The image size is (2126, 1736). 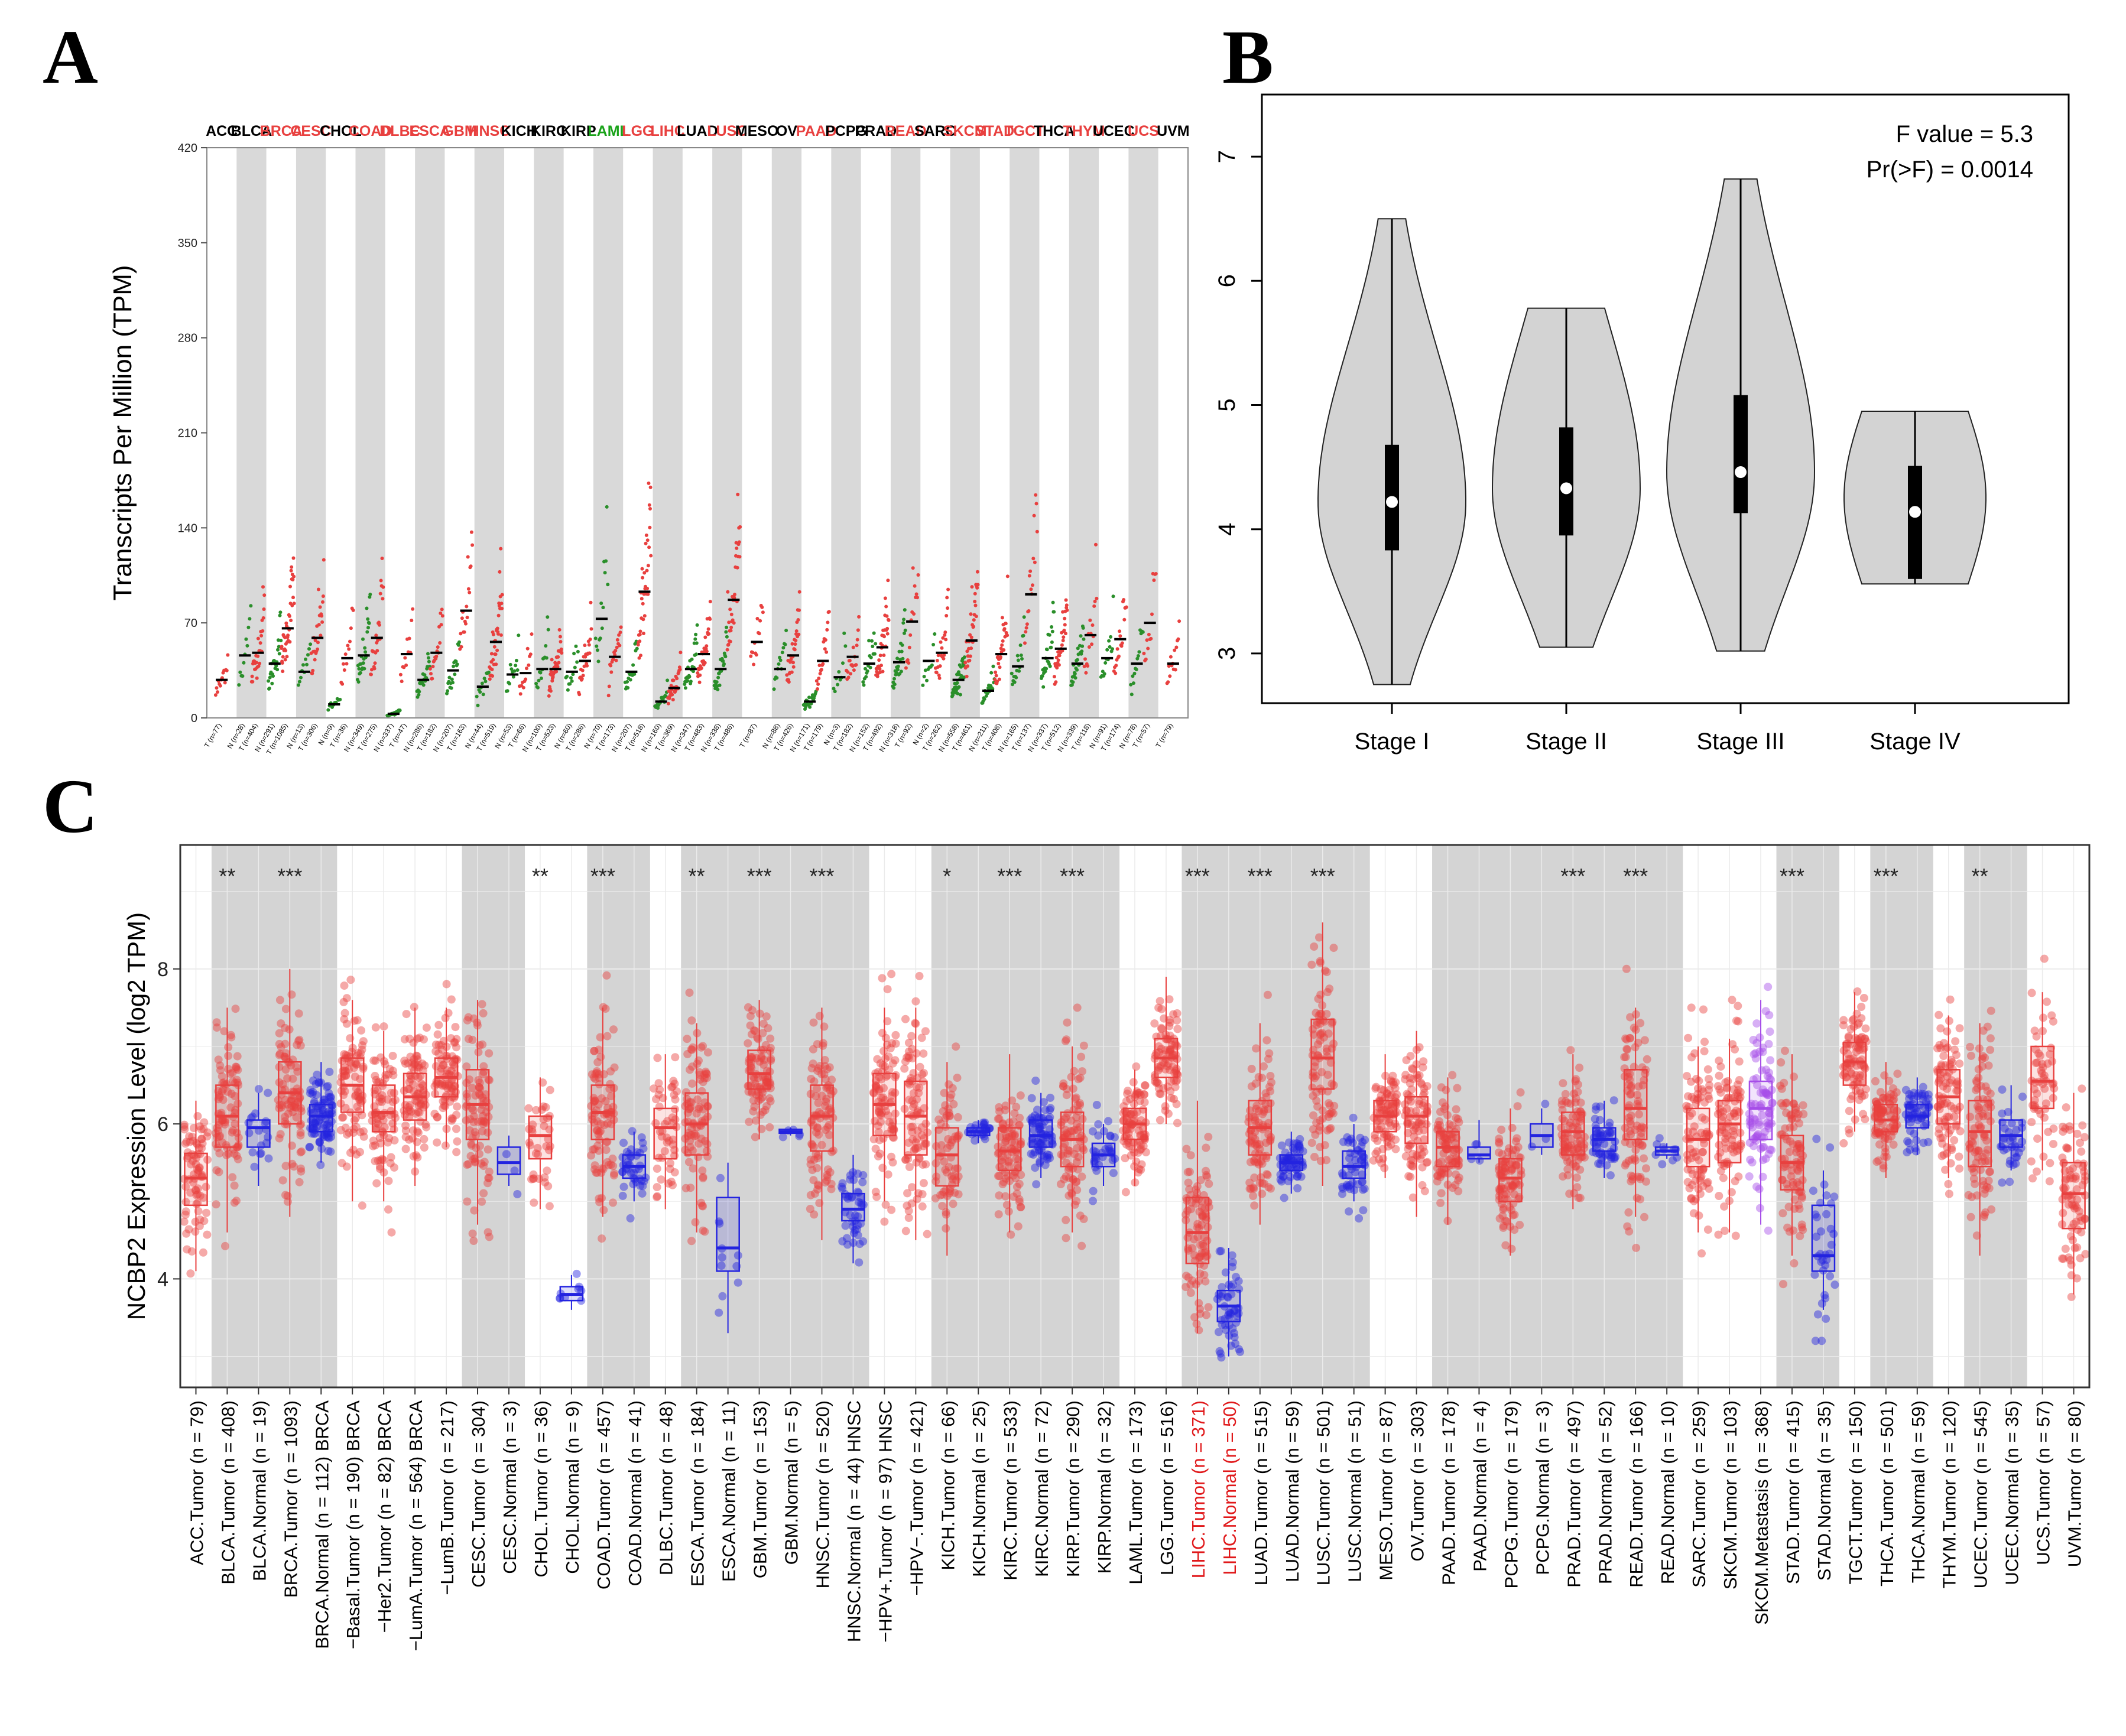 What do you see at coordinates (994, 131) in the screenshot?
I see `panel-a-cancer-label: STAD` at bounding box center [994, 131].